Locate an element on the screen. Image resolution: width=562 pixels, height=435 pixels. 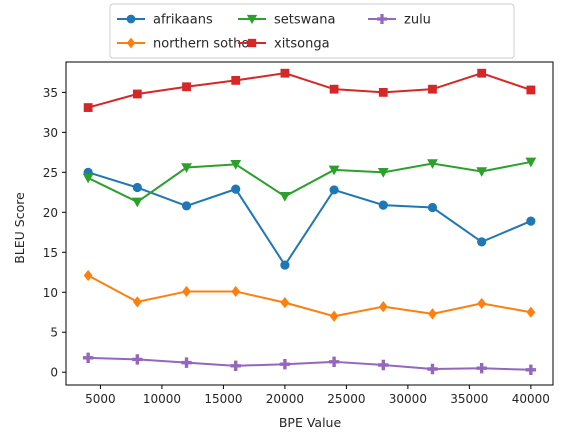
legend-item-afrikaans: afrikaans is located at coordinates (165, 20).